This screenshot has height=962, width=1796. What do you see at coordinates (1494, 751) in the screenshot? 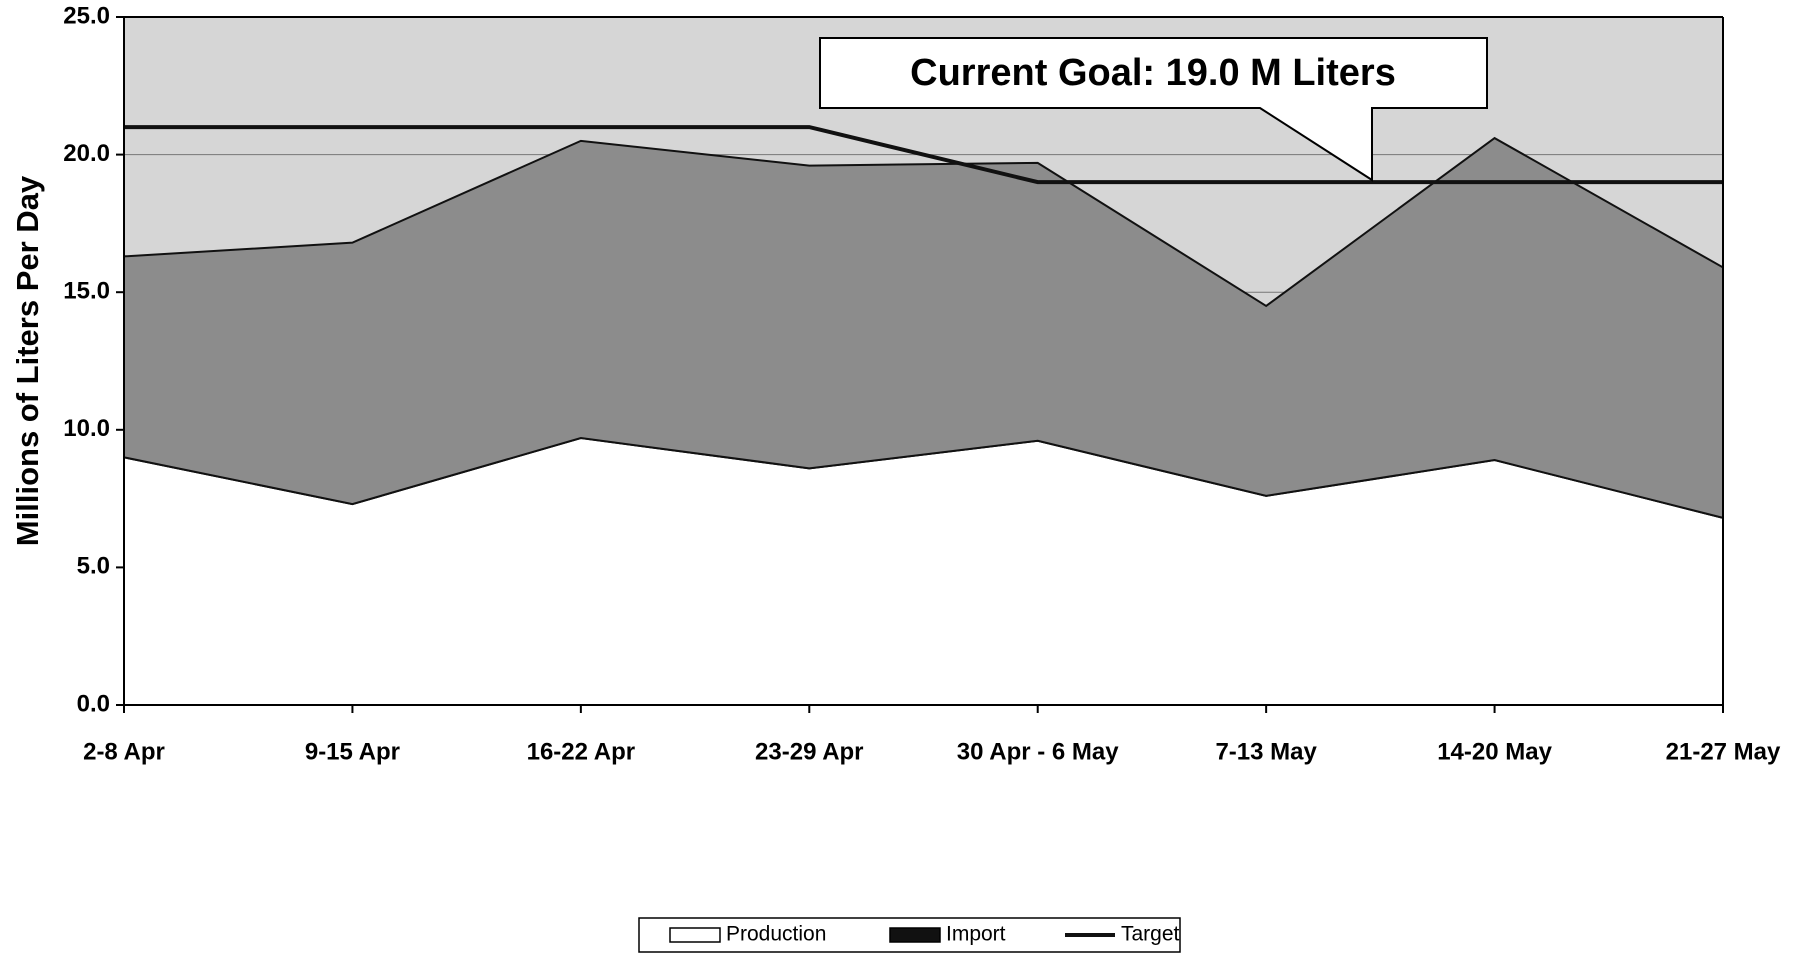
I see `x-tick-label: 14-20 May` at bounding box center [1494, 751].